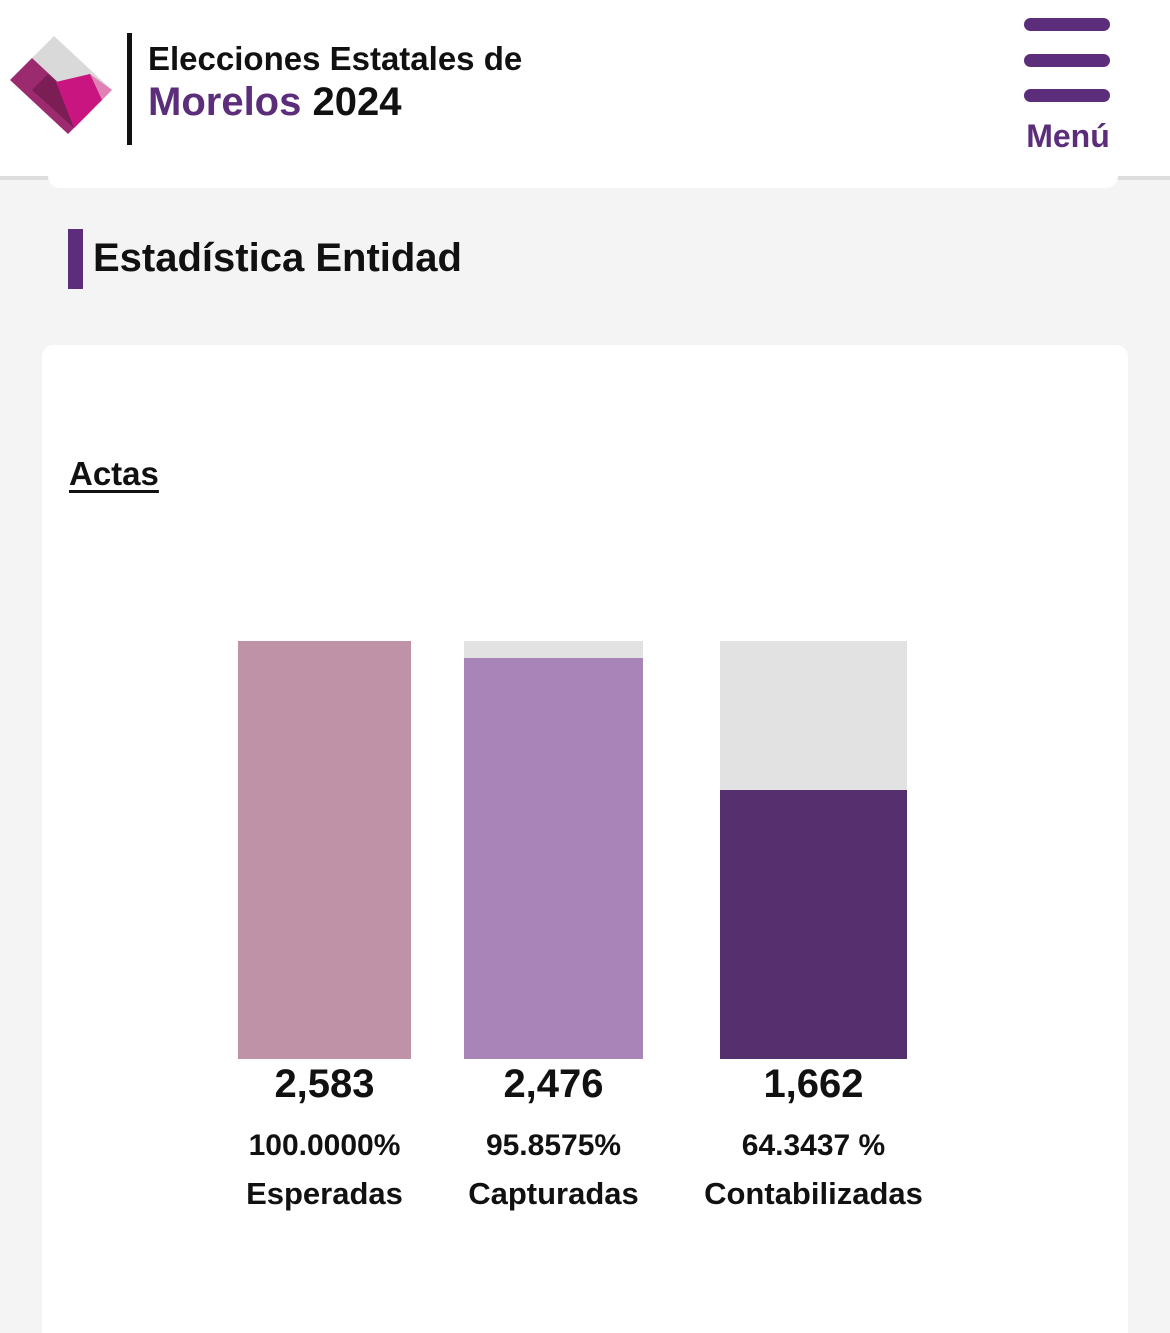  What do you see at coordinates (553, 858) in the screenshot?
I see `bar-fill-capturadas` at bounding box center [553, 858].